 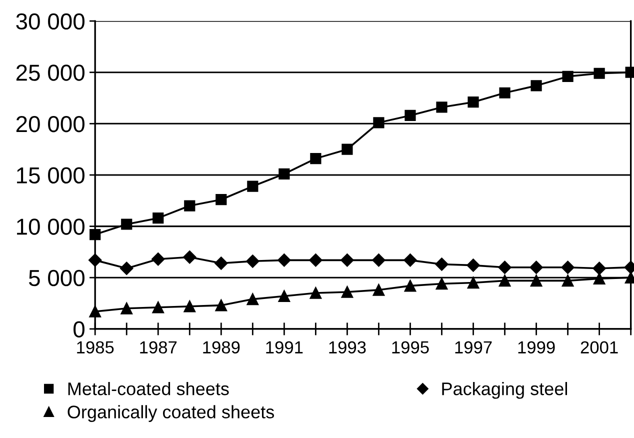 What do you see at coordinates (95, 347) in the screenshot?
I see `x-tick-label: 1985` at bounding box center [95, 347].